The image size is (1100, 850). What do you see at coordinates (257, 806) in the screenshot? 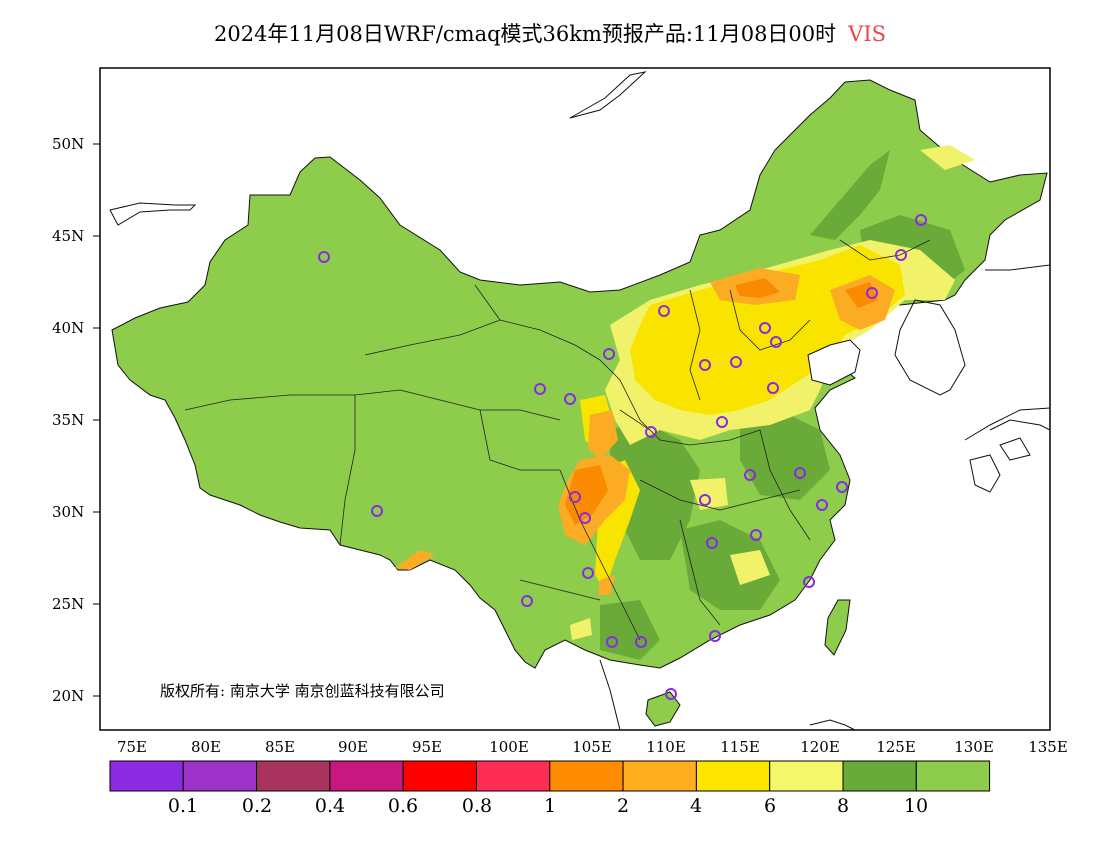
I see `colorbar-label: 0.2` at bounding box center [257, 806].